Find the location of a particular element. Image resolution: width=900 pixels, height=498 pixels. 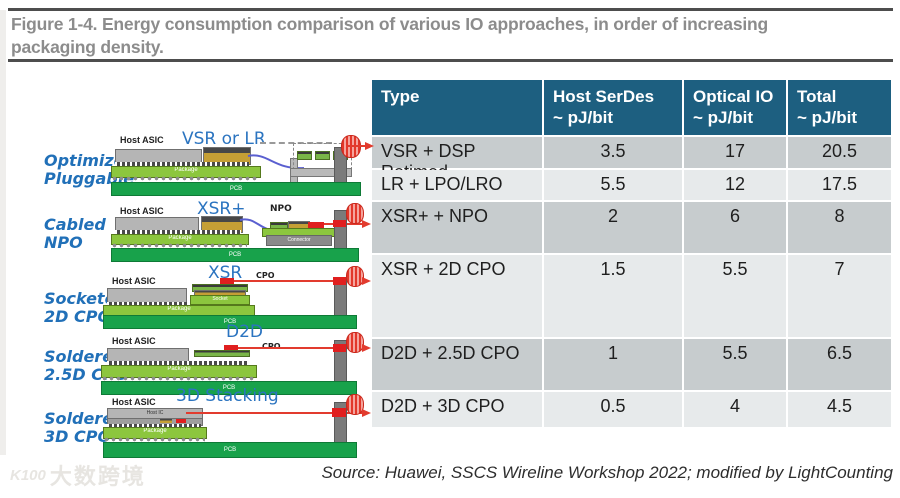

page-edge-strip is located at coordinates (3, 232).